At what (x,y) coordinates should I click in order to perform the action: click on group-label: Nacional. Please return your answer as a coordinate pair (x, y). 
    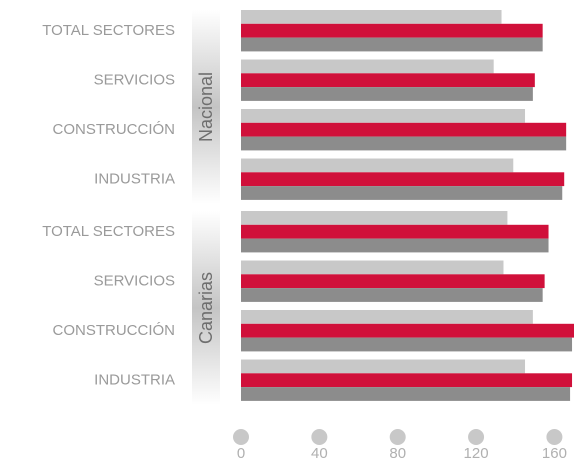
    Looking at the image, I should click on (206, 107).